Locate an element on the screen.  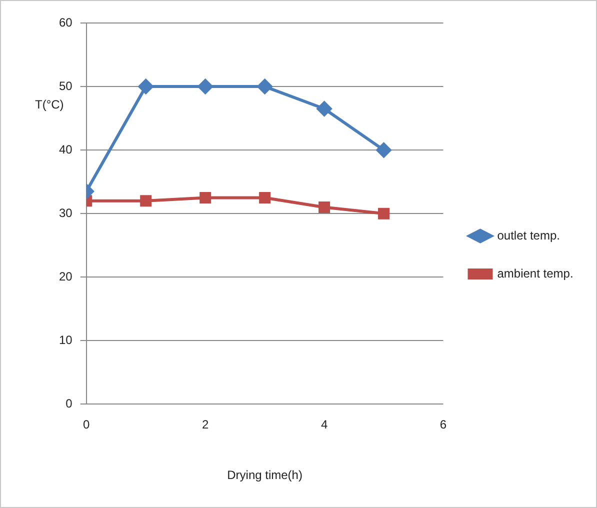
x-tick-label: 2 is located at coordinates (205, 425).